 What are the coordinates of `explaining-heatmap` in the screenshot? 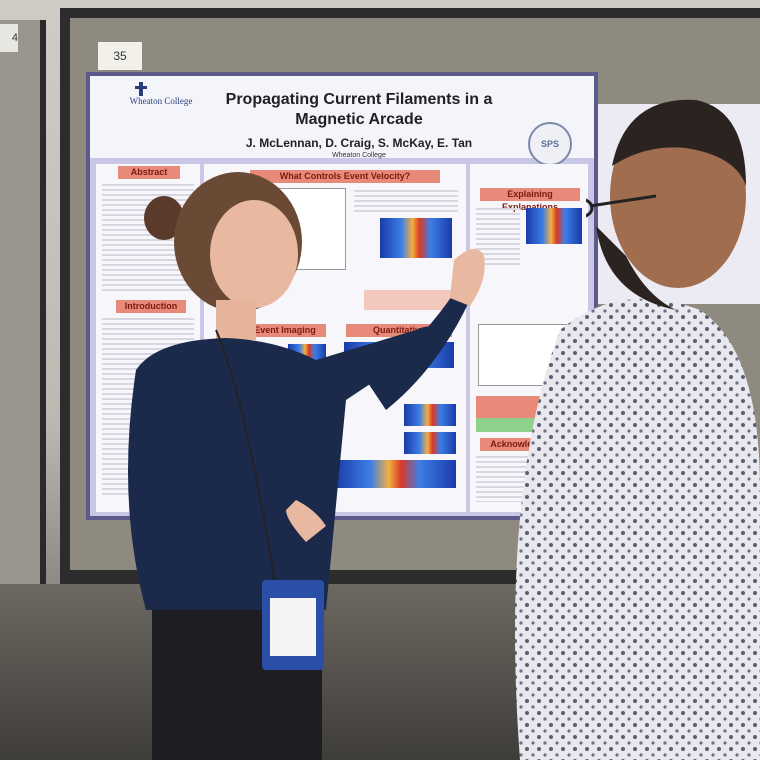 It's located at (554, 226).